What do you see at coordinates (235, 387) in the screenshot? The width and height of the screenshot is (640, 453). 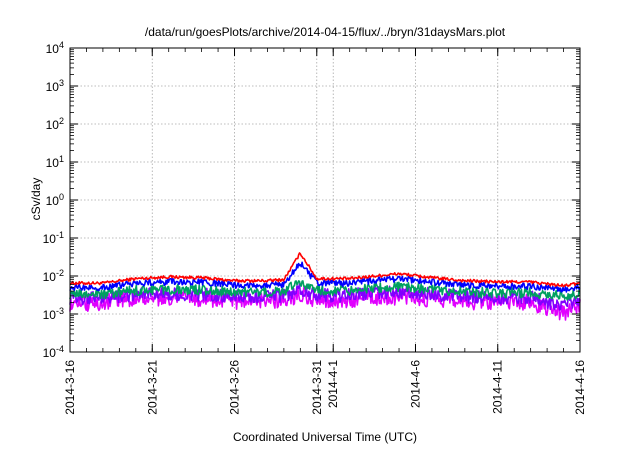 I see `x-tick-label: 2014-3-26` at bounding box center [235, 387].